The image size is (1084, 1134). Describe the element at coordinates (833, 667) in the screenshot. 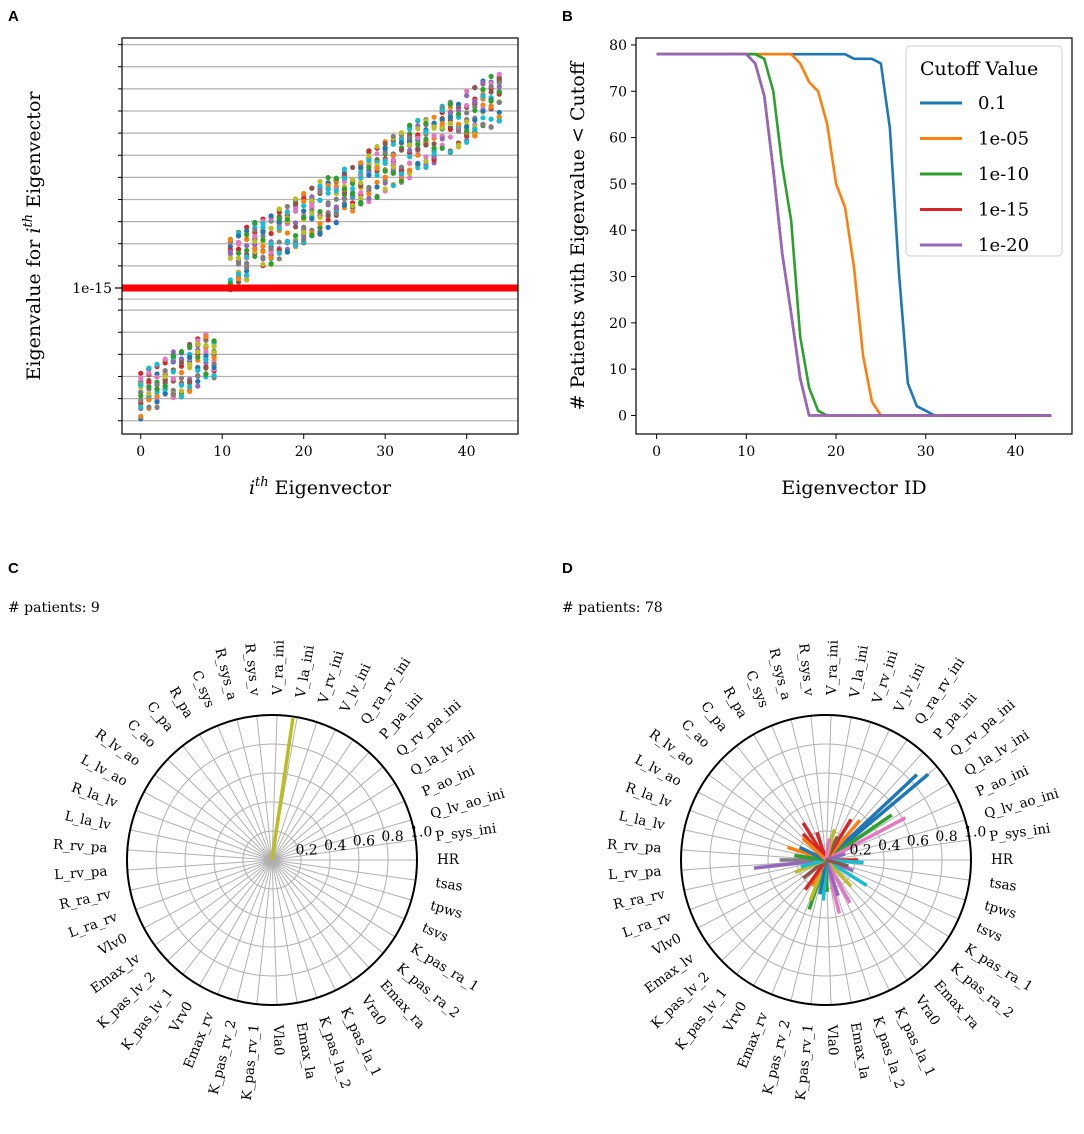

I see `category-label: V_ra_ini` at that location.